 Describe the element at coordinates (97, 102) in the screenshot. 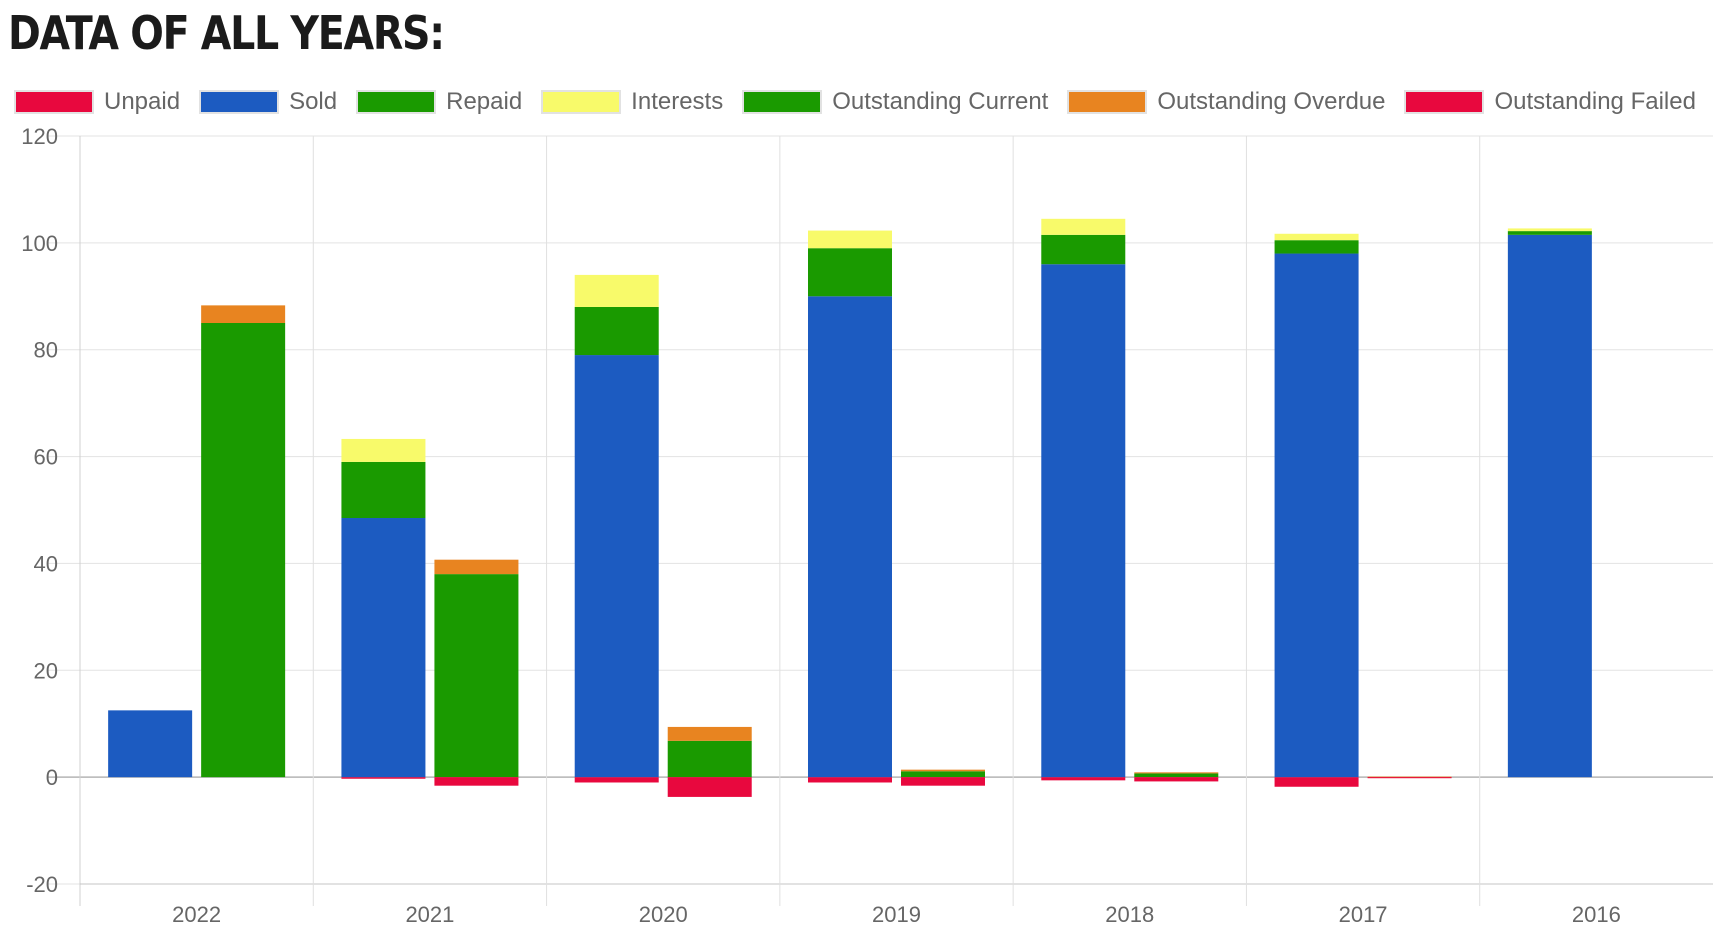

I see `legend-item-unpaid: Unpaid` at that location.